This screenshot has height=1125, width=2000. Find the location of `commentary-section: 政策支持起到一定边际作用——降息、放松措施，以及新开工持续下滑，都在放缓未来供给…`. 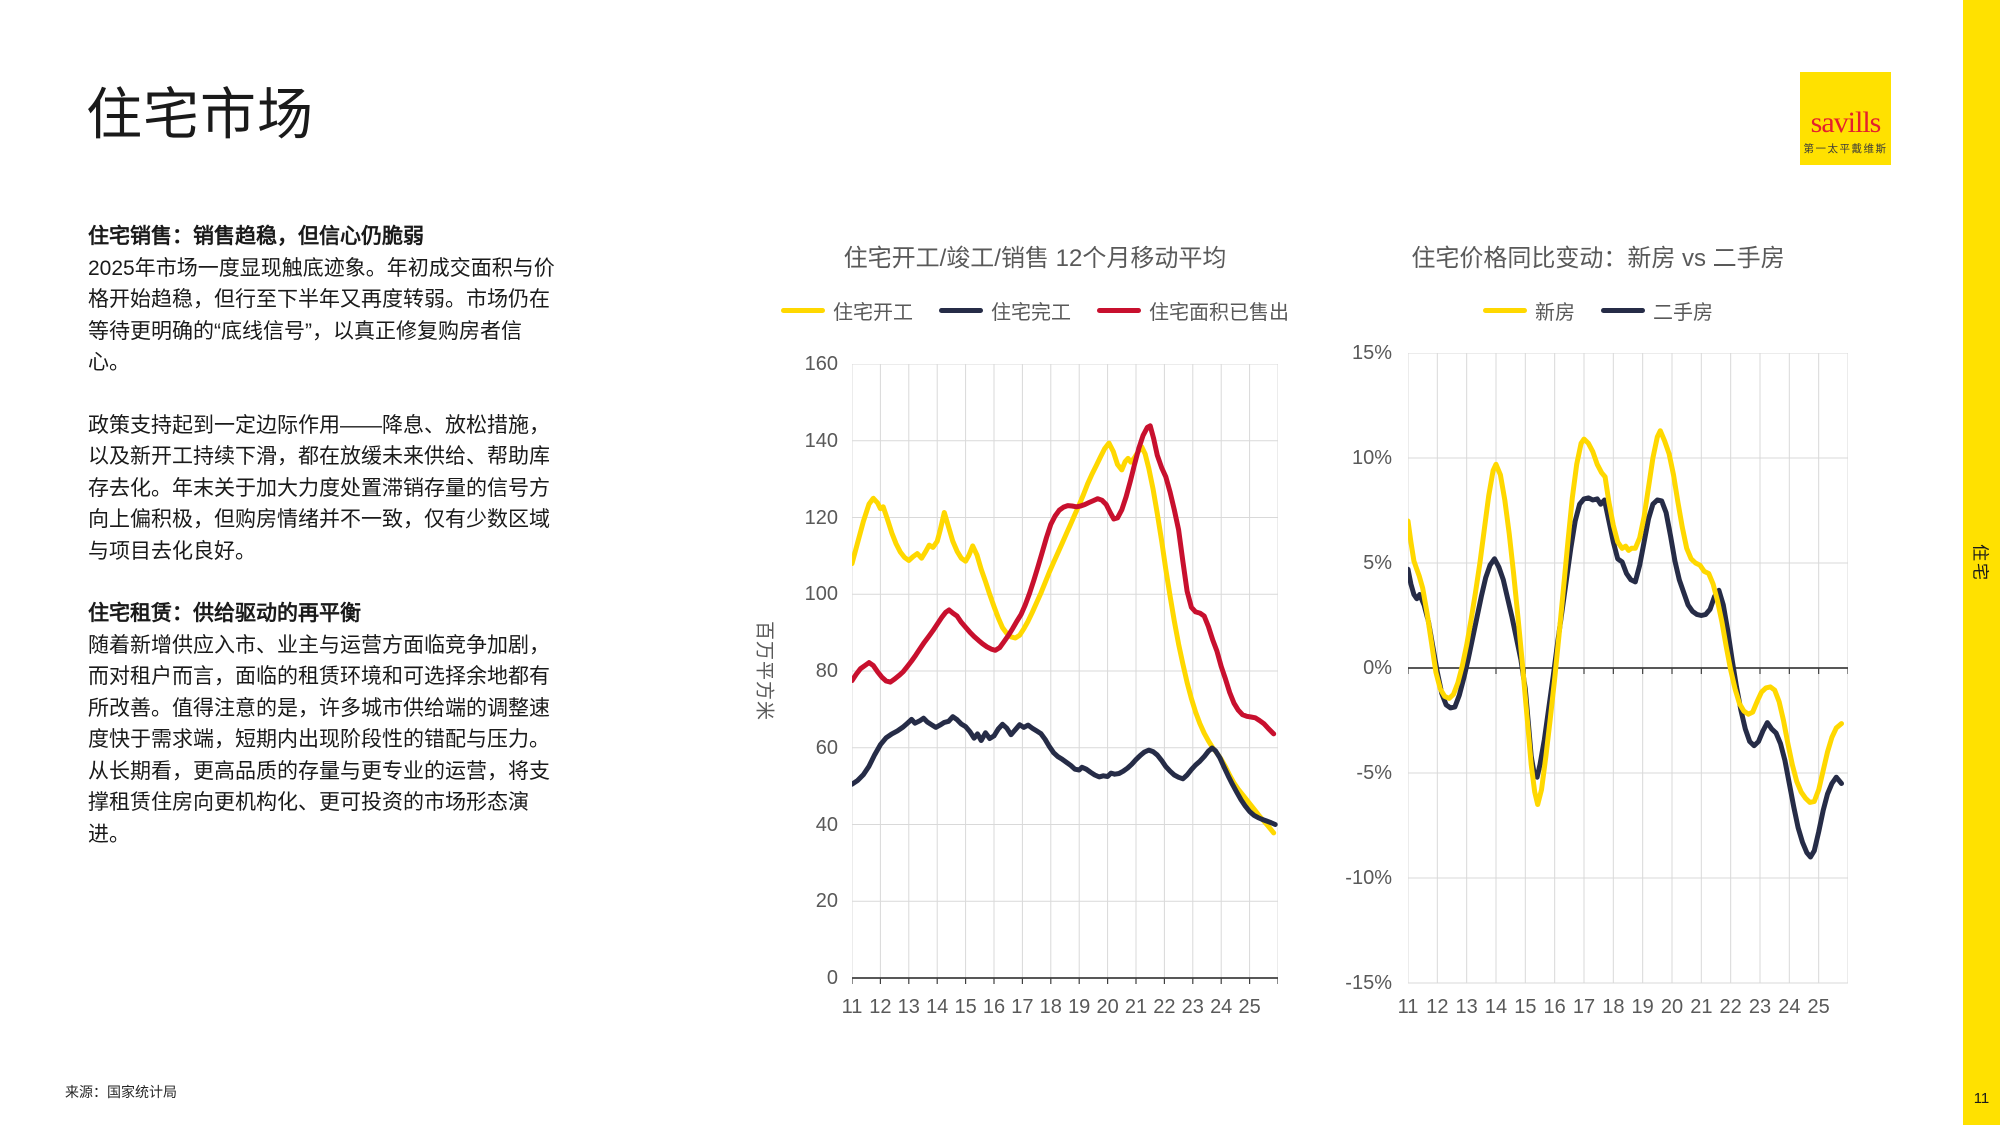

commentary-section: 政策支持起到一定边际作用——降息、放松措施，以及新开工持续下滑，都在放缓未来供给… is located at coordinates (325, 489).